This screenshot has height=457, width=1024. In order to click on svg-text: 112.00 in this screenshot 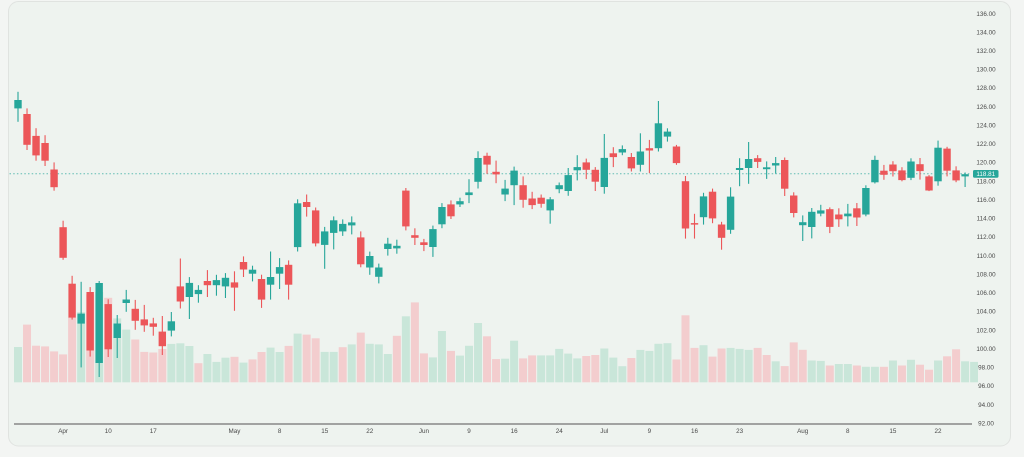, I will do `click(986, 237)`.